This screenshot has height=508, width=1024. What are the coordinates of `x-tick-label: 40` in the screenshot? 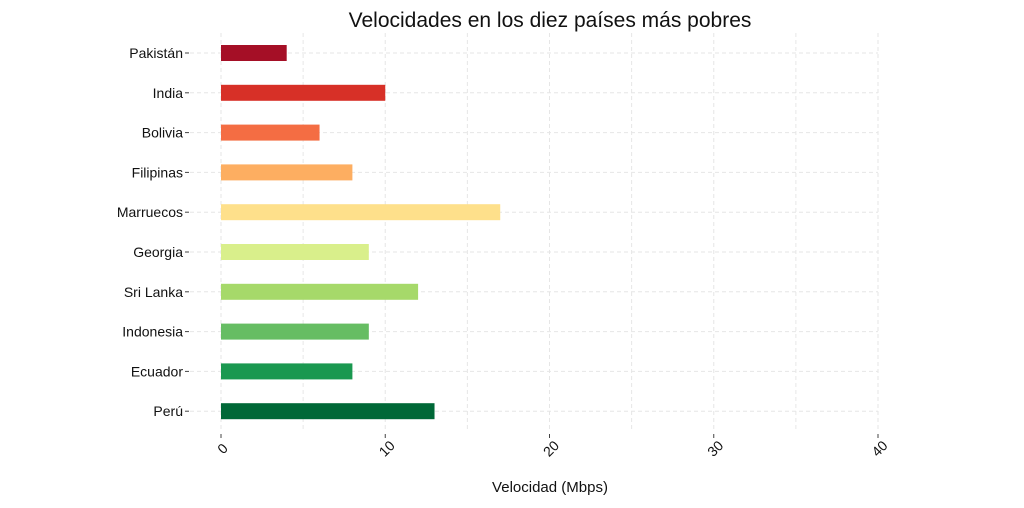 It's located at (879, 448).